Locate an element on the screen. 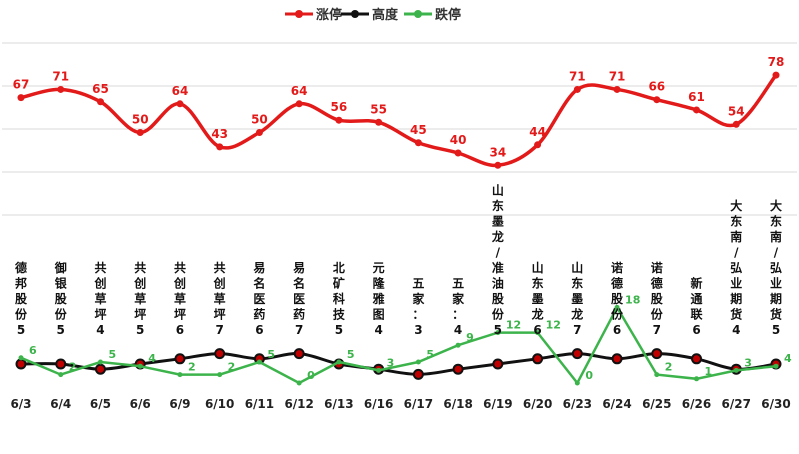  stock-label: 共创草坪 7 is located at coordinates (219, 298).